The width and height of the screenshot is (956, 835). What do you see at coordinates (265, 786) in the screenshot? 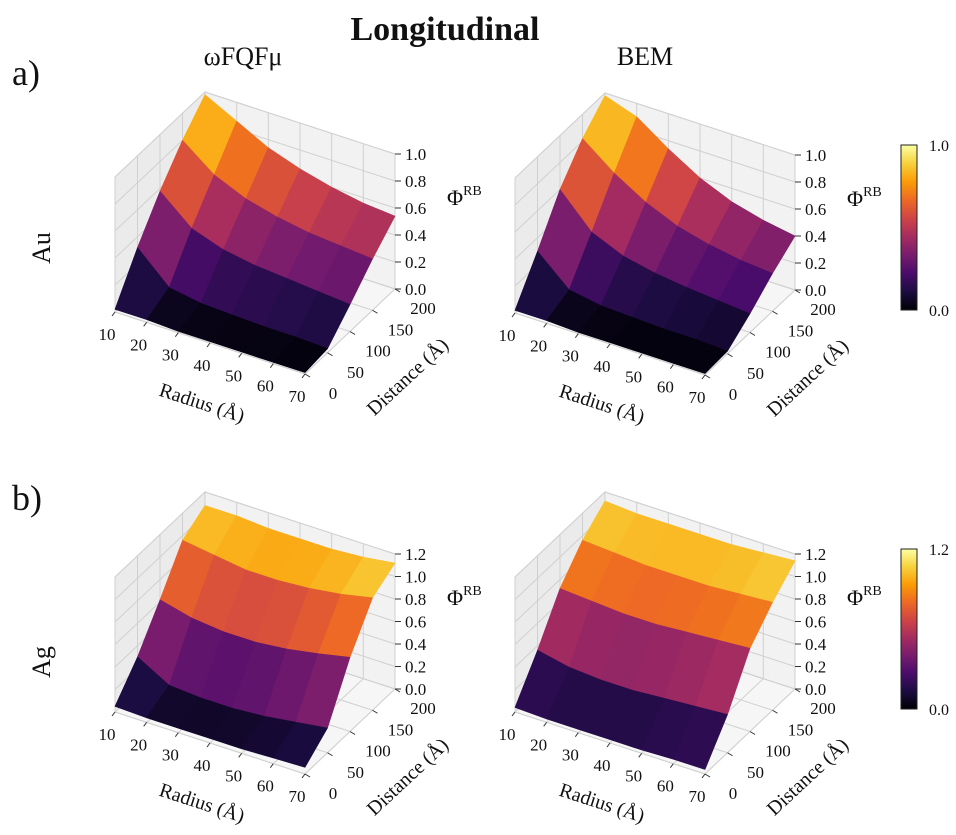
I see `x-tick-label: 60` at bounding box center [265, 786].